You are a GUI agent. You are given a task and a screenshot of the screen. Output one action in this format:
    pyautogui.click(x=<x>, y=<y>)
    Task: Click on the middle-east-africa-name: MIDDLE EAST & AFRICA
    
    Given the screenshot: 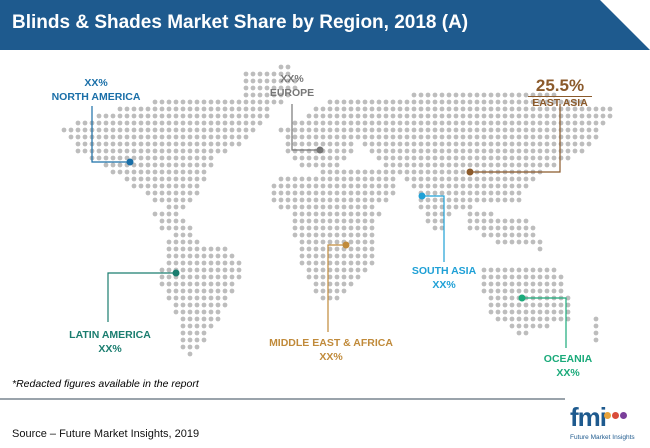 What is the action you would take?
    pyautogui.click(x=331, y=343)
    